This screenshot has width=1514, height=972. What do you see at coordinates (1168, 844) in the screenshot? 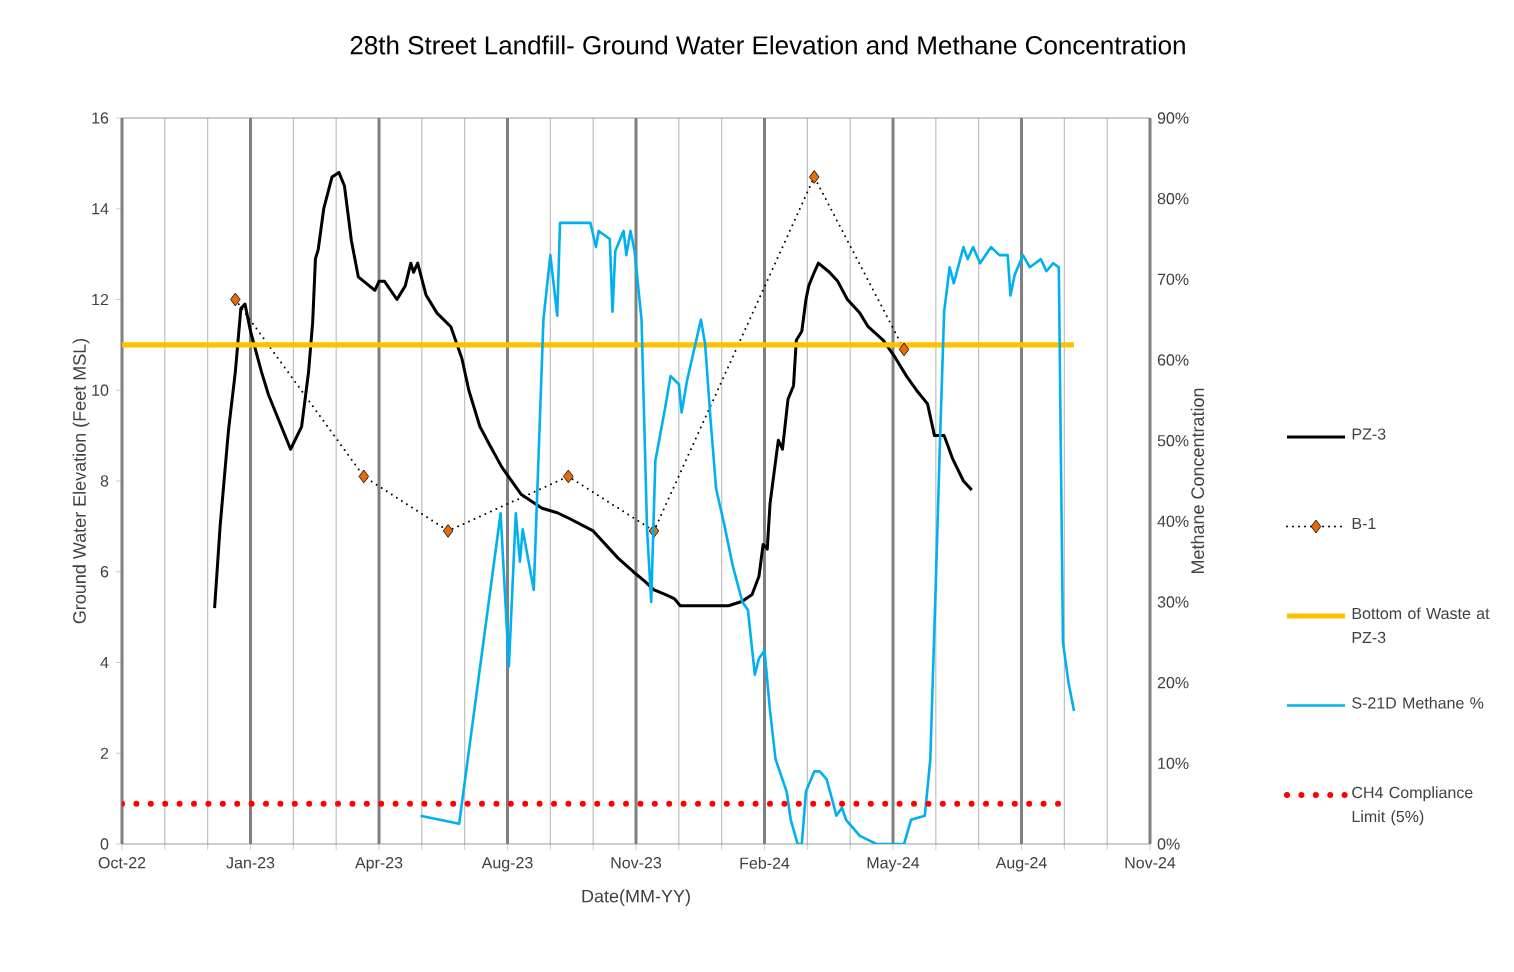
I see `y2-tick-label: 0%` at bounding box center [1168, 844].